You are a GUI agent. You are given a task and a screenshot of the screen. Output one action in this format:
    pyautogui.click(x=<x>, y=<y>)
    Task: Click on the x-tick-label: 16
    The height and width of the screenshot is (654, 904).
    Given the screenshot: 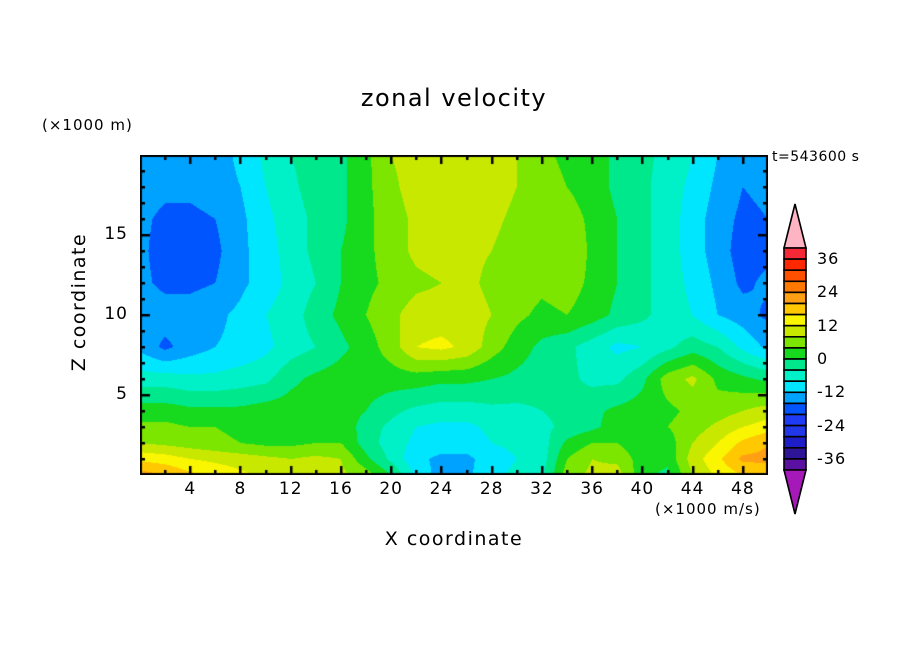 What is the action you would take?
    pyautogui.click(x=341, y=489)
    